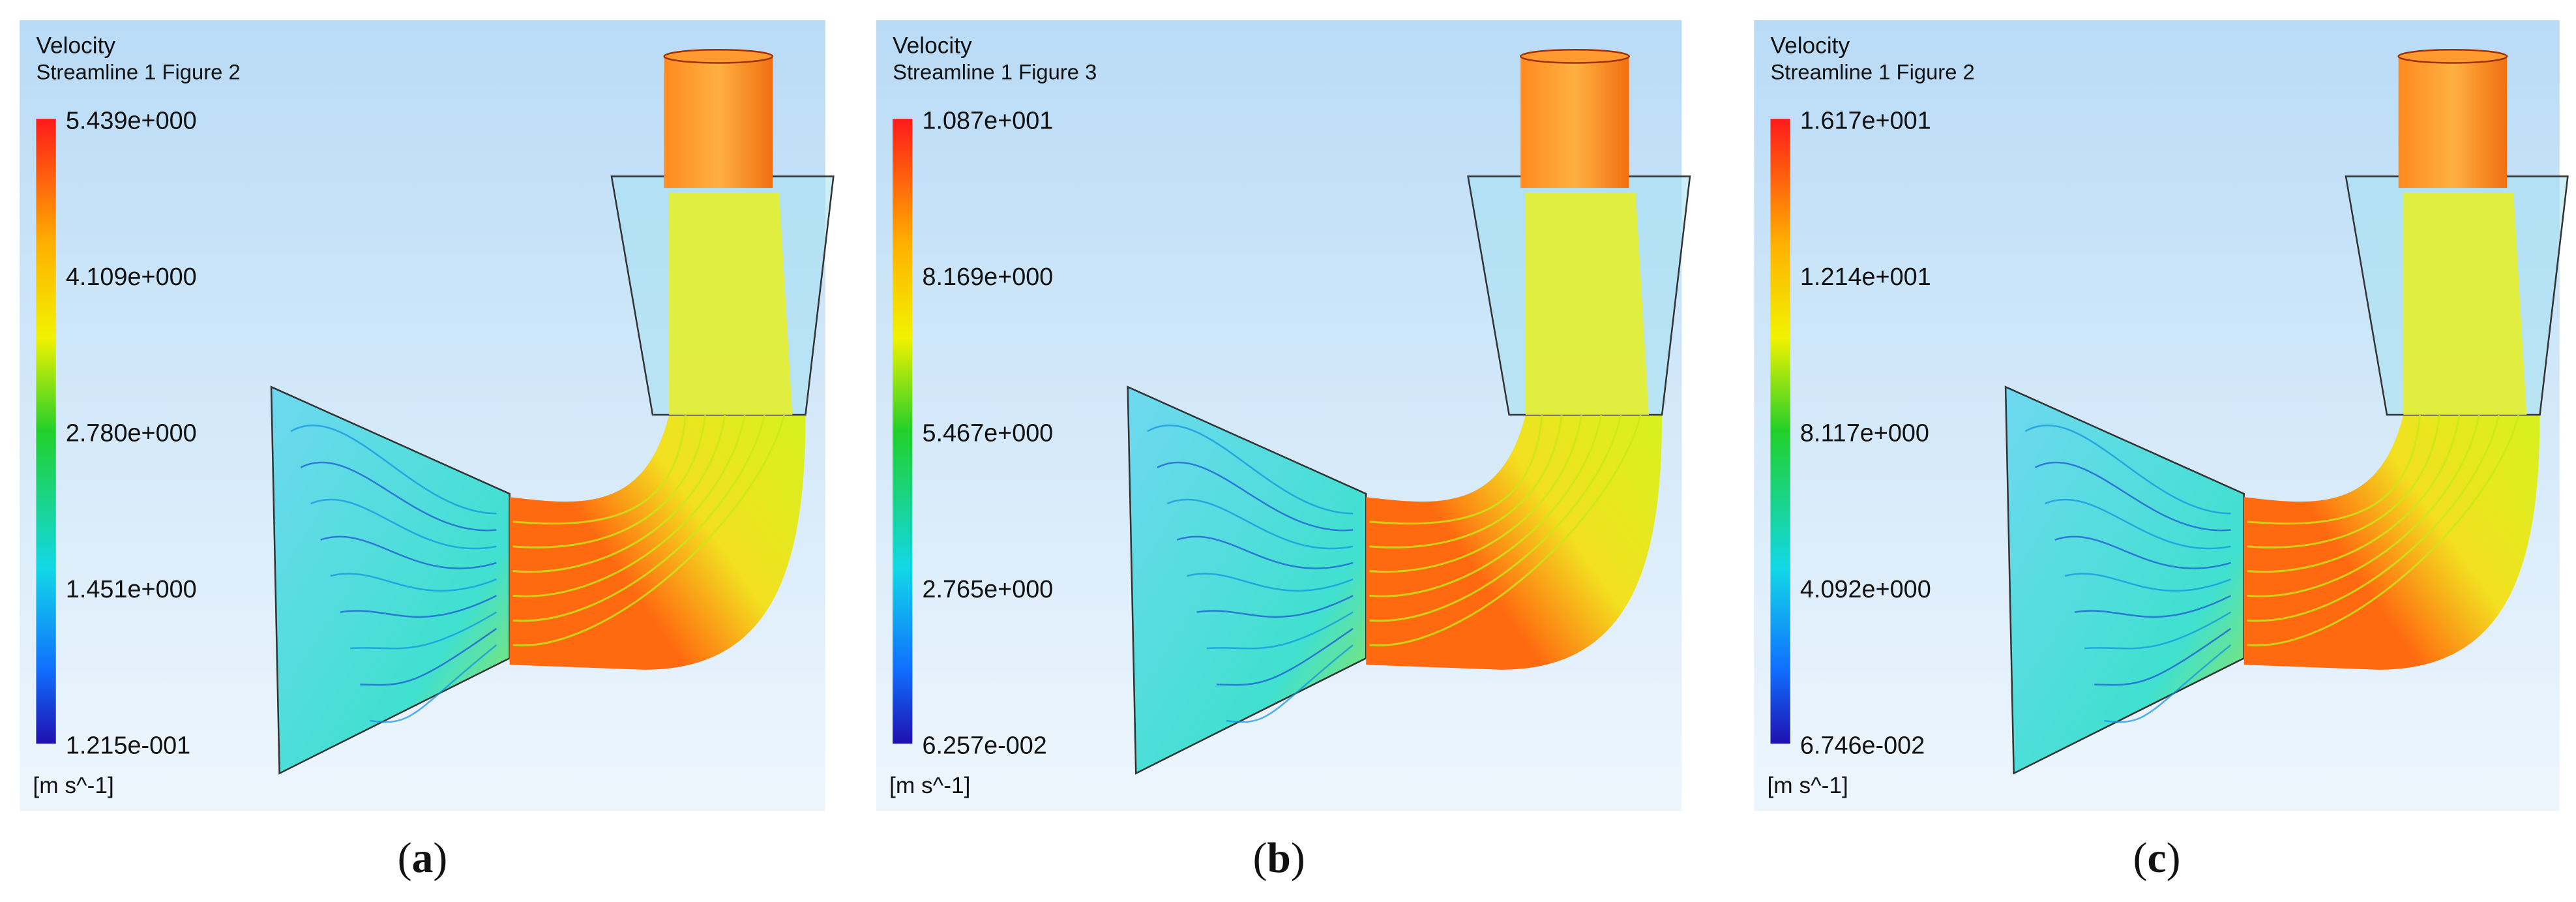 Image resolution: width=2576 pixels, height=902 pixels. I want to click on legend-label: 8.169e+000, so click(987, 277).